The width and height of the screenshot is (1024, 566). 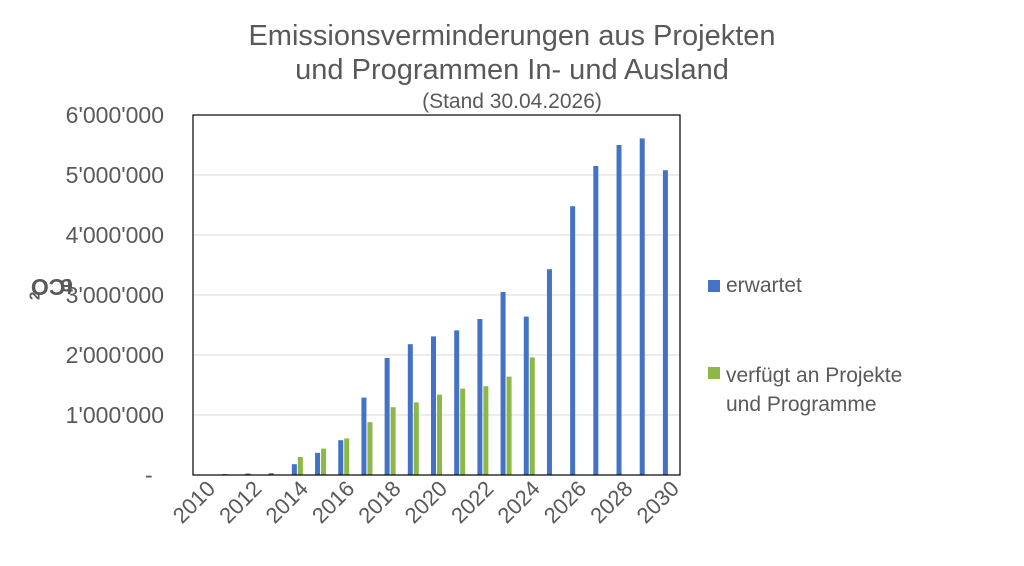 I want to click on legend-item-erwartet: erwartet, so click(x=755, y=286).